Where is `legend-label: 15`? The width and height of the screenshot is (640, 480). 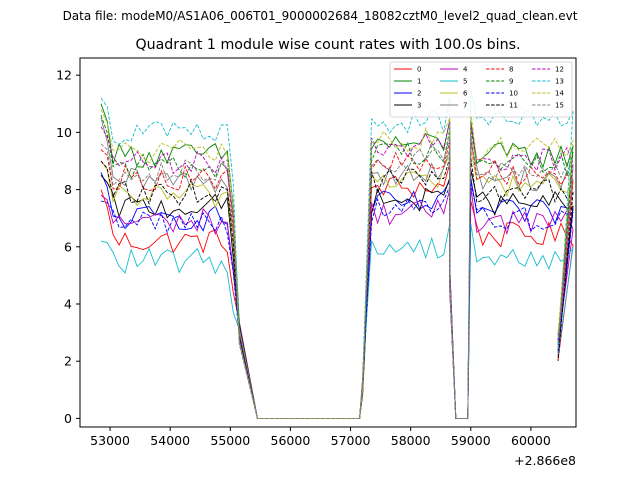 legend-label: 15 is located at coordinates (559, 106).